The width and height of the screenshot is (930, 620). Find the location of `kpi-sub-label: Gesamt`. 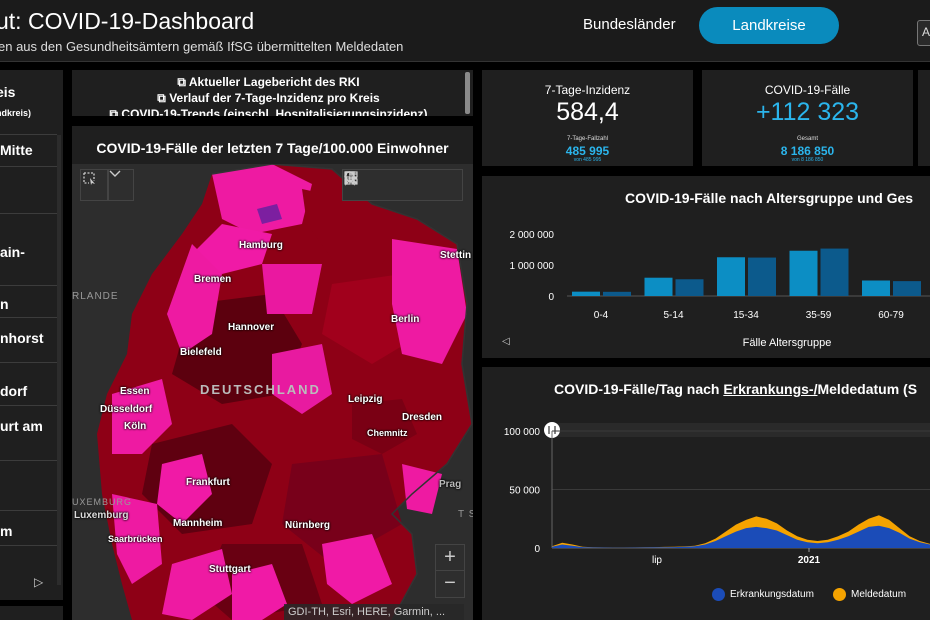

kpi-sub-label: Gesamt is located at coordinates (807, 139).